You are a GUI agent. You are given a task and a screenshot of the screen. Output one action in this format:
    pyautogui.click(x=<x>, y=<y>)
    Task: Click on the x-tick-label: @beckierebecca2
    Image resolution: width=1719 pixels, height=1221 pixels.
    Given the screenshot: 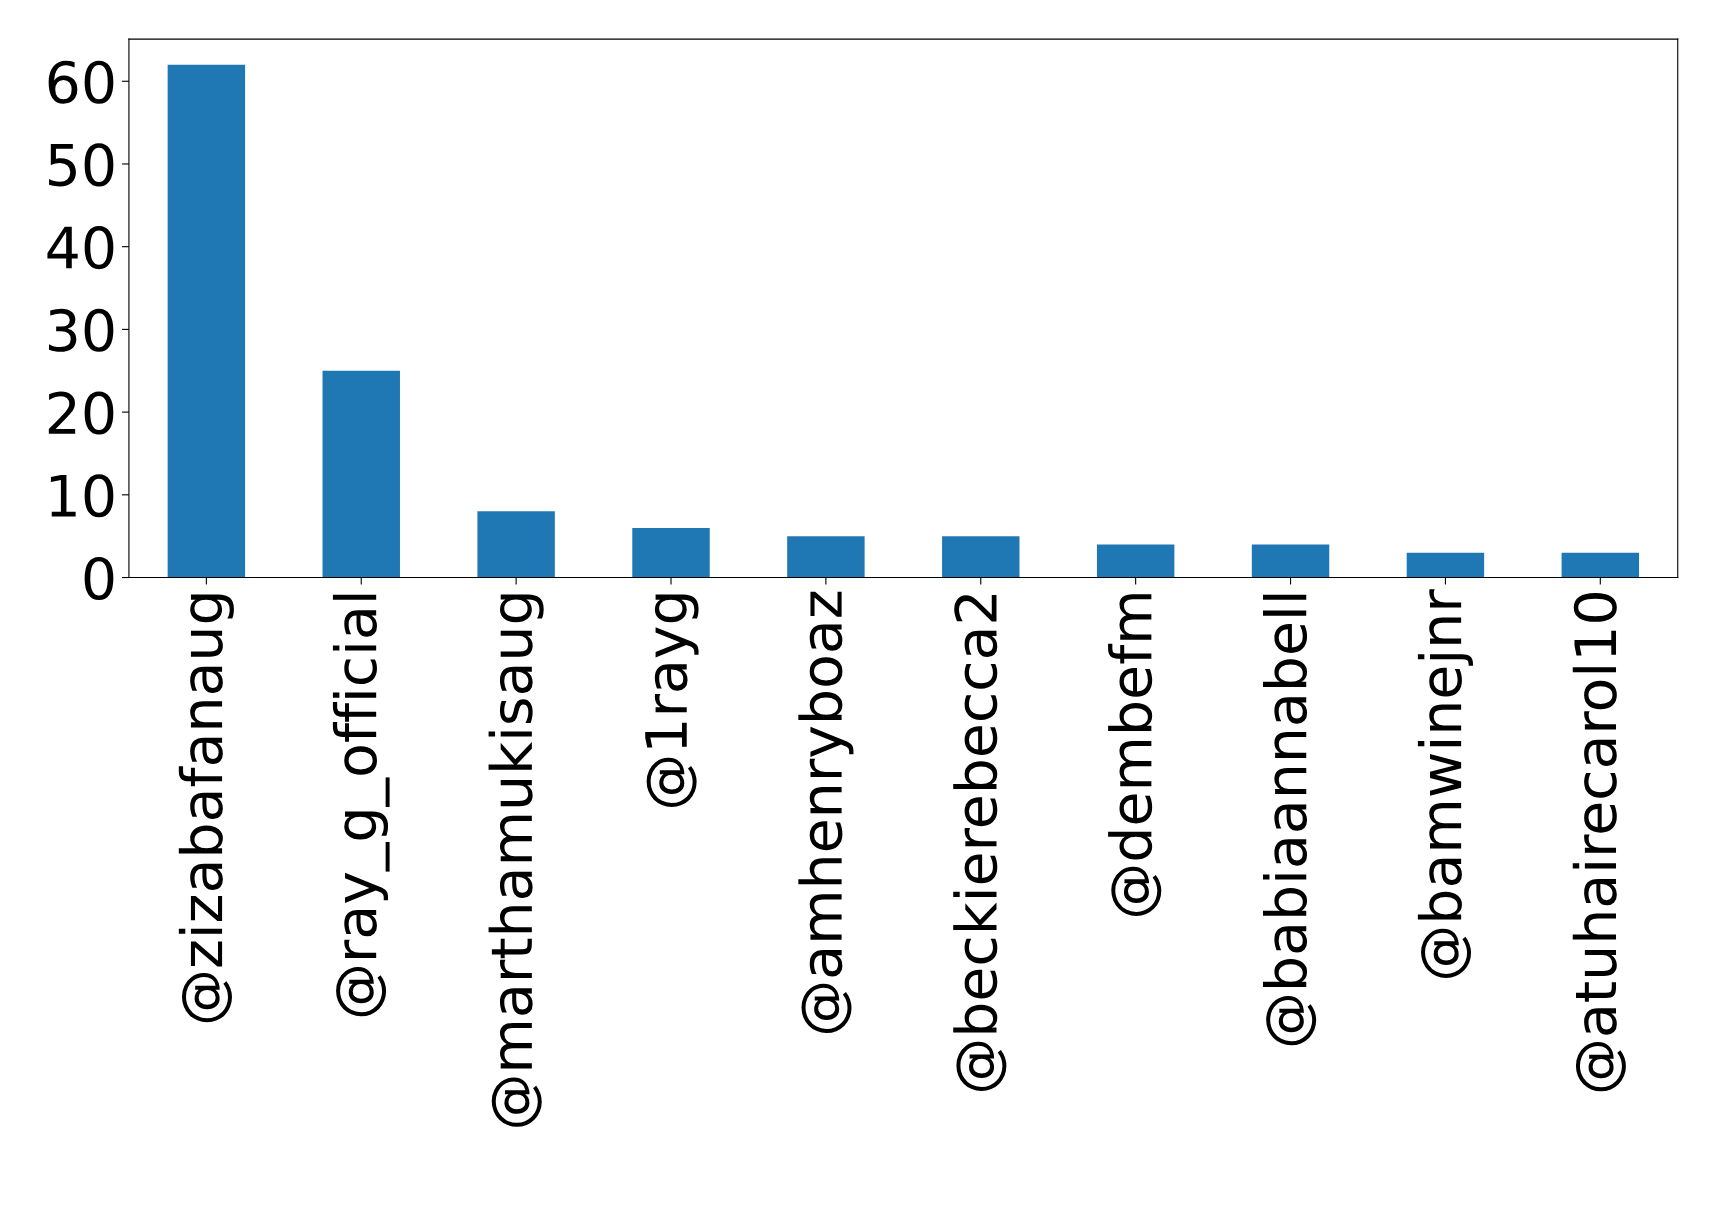 What is the action you would take?
    pyautogui.click(x=980, y=843)
    